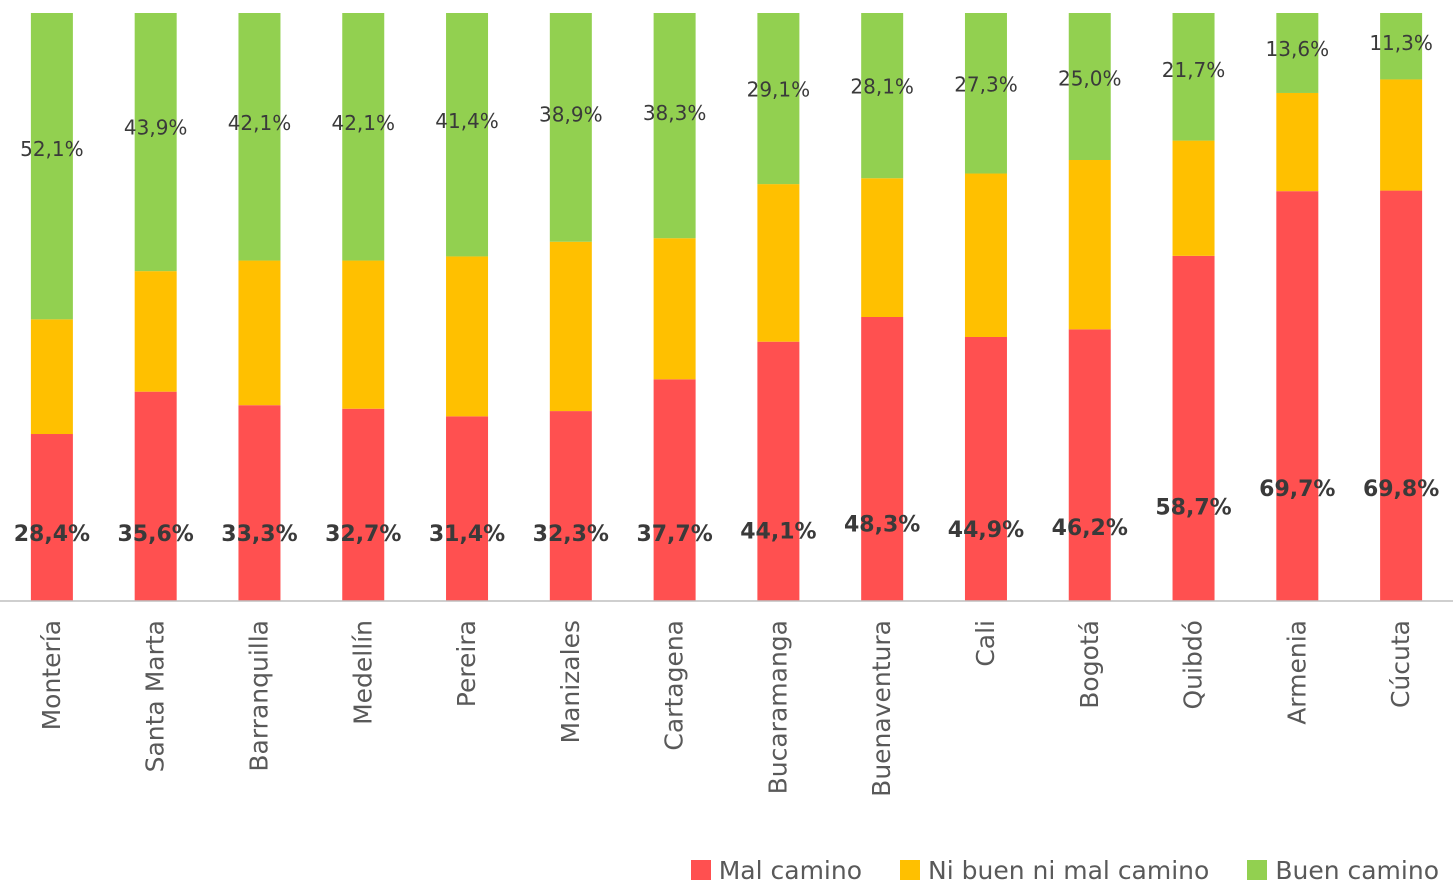  I want to click on bar-mal-camino-bucaramanga, so click(778, 471).